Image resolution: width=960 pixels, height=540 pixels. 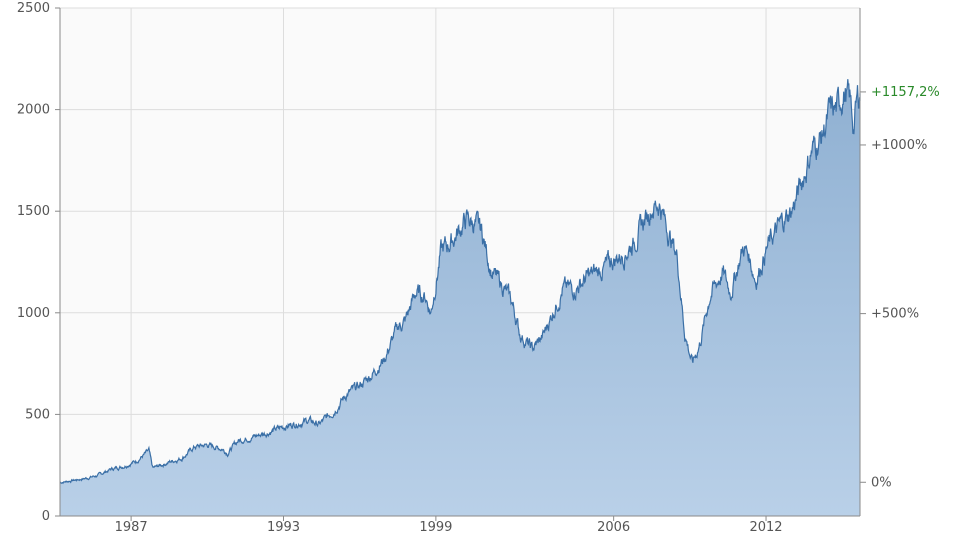 I want to click on current-value-marker: +1157,2%, so click(x=900, y=92).